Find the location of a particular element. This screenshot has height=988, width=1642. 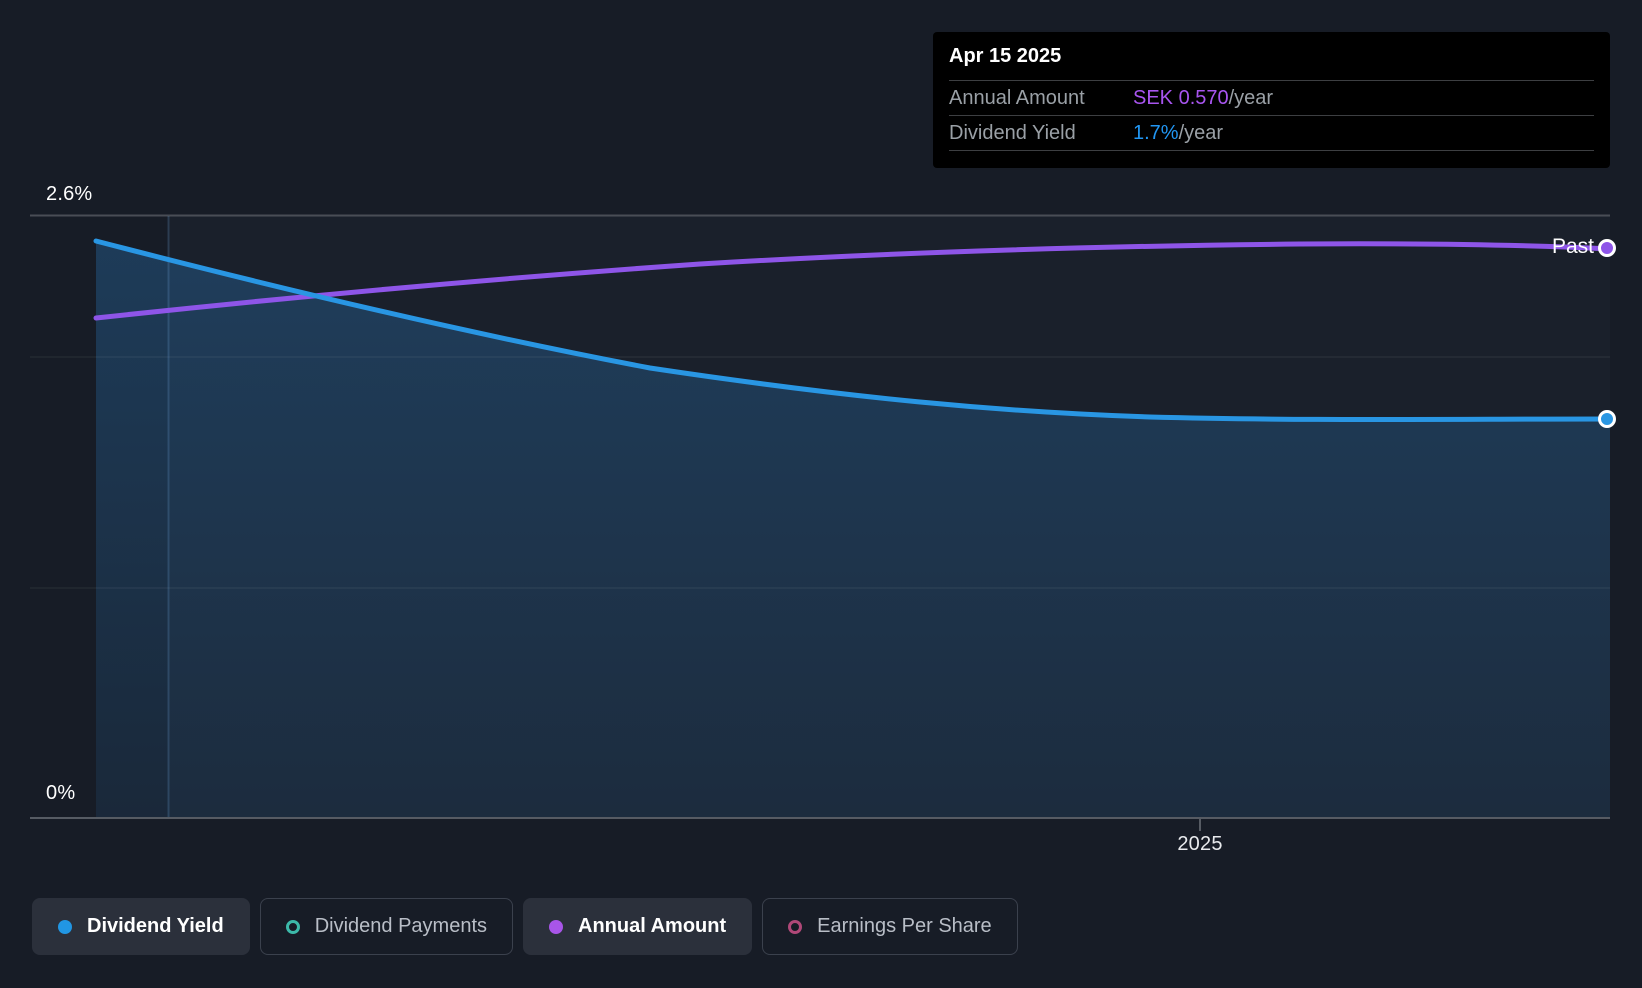

legend-toggle-earnings-per-share: Earnings Per Share is located at coordinates (890, 926).